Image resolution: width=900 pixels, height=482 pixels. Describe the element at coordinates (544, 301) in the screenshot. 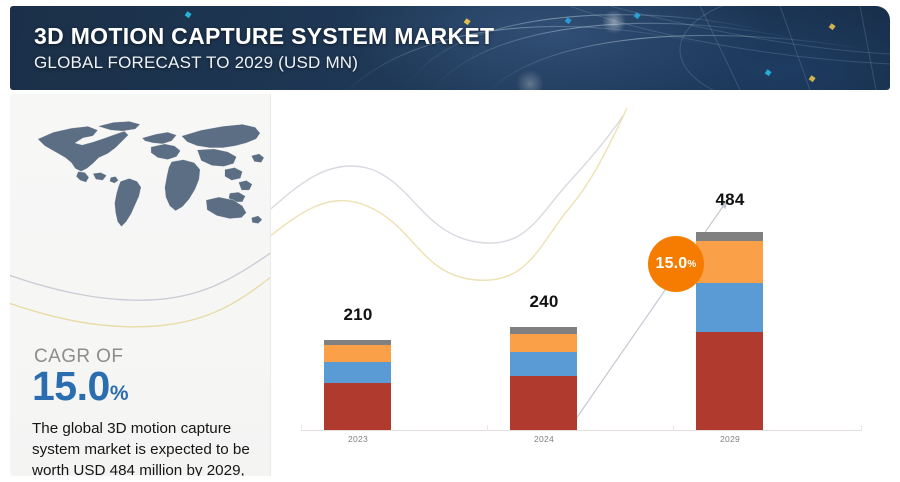

I see `bar-total-label-2024: 240` at that location.